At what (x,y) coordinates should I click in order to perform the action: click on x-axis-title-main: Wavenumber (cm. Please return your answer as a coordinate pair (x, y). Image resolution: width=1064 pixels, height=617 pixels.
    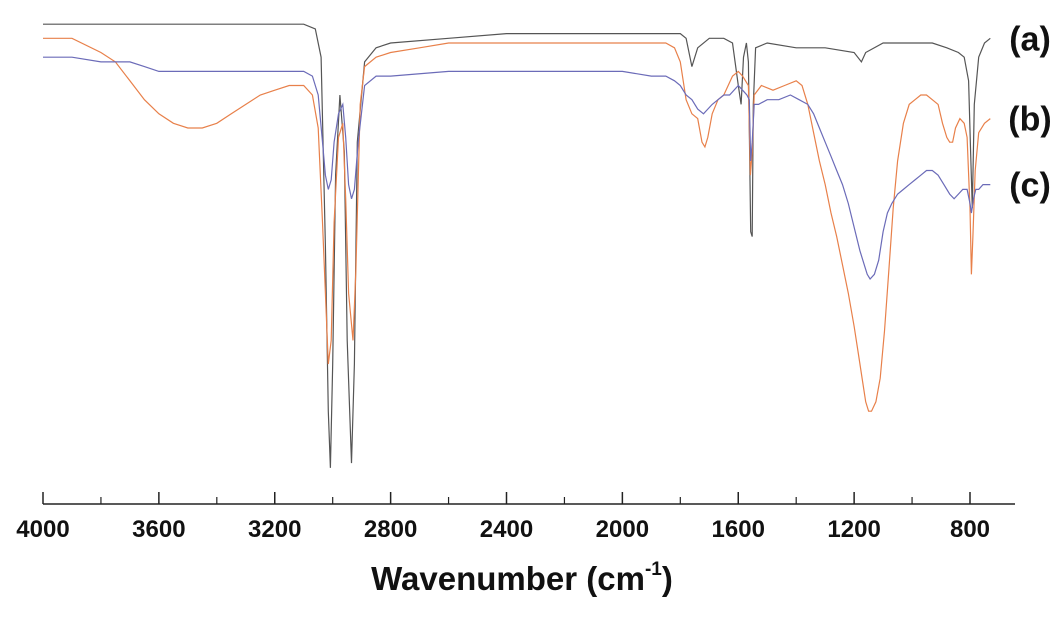
    Looking at the image, I should click on (508, 578).